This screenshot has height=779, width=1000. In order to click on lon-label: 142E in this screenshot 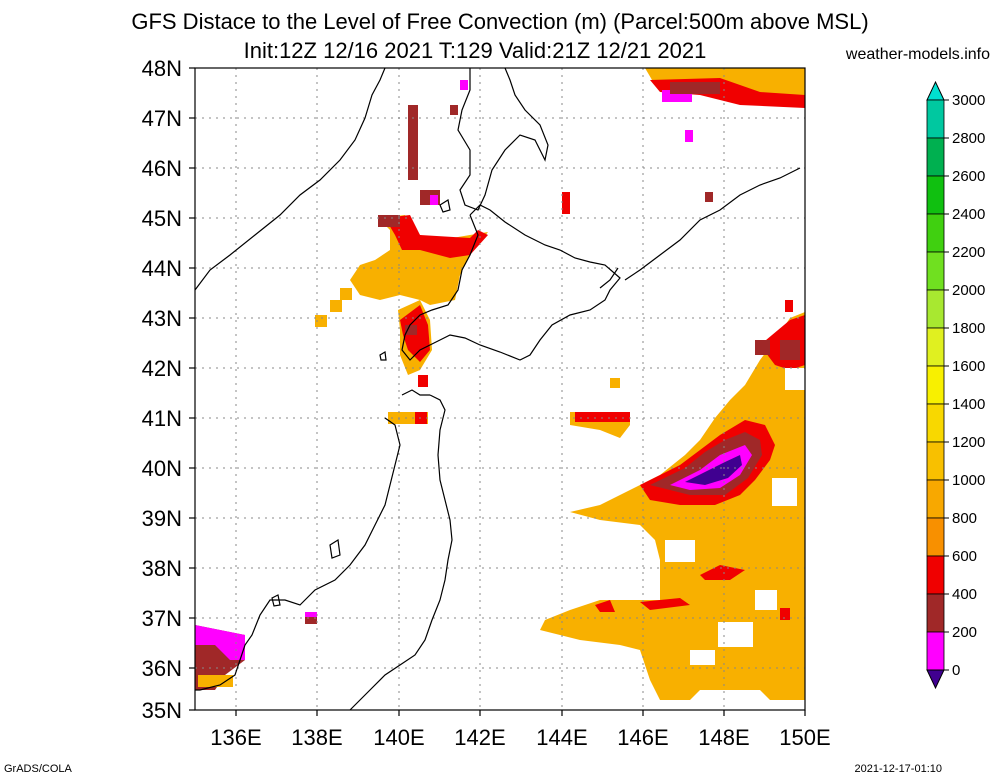, I will do `click(479, 737)`.